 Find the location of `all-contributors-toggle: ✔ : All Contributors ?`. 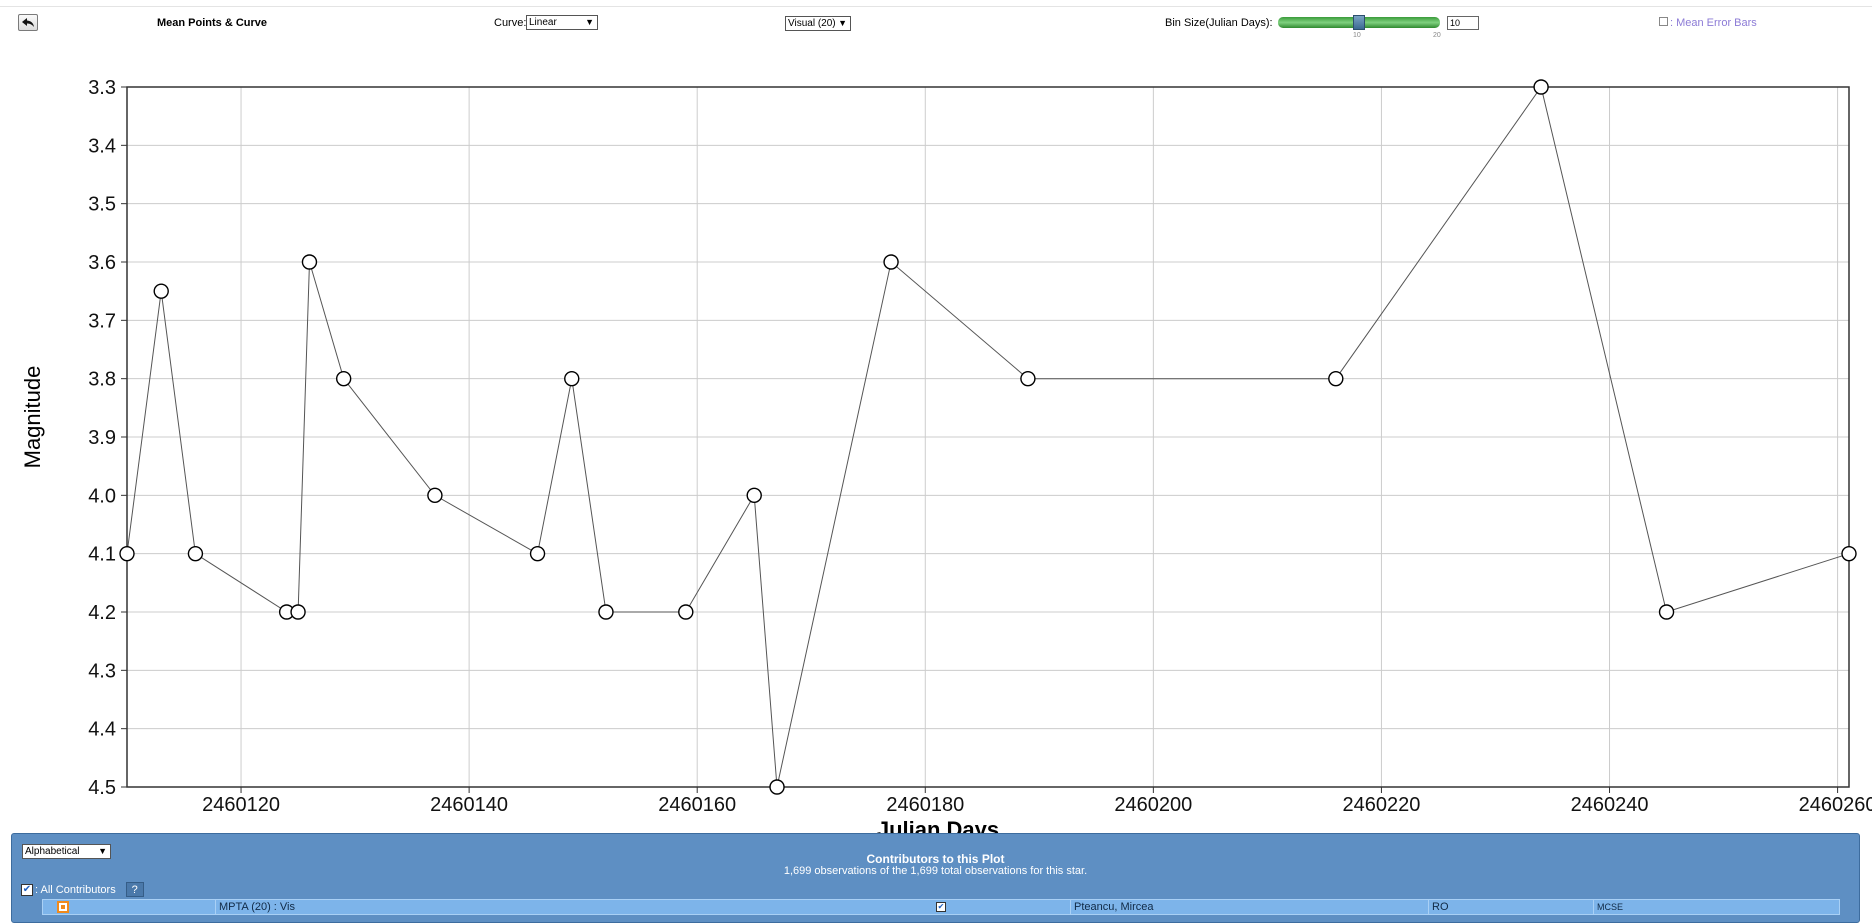

all-contributors-toggle: ✔ : All Contributors ? is located at coordinates (82, 889).